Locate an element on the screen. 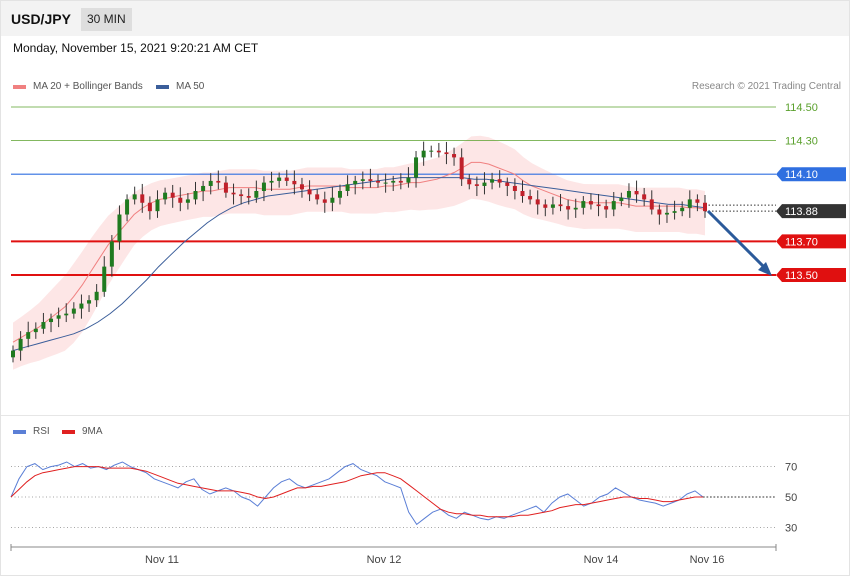 Image resolution: width=850 pixels, height=576 pixels. rsi-tick-30: 30 is located at coordinates (791, 528).